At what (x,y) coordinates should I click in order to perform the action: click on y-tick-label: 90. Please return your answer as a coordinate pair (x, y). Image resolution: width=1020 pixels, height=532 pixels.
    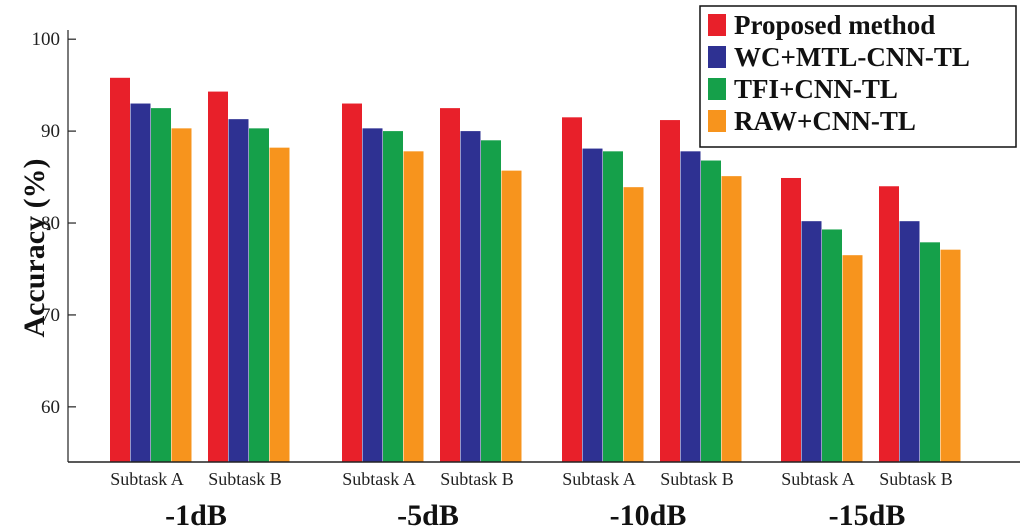
    Looking at the image, I should click on (50, 131).